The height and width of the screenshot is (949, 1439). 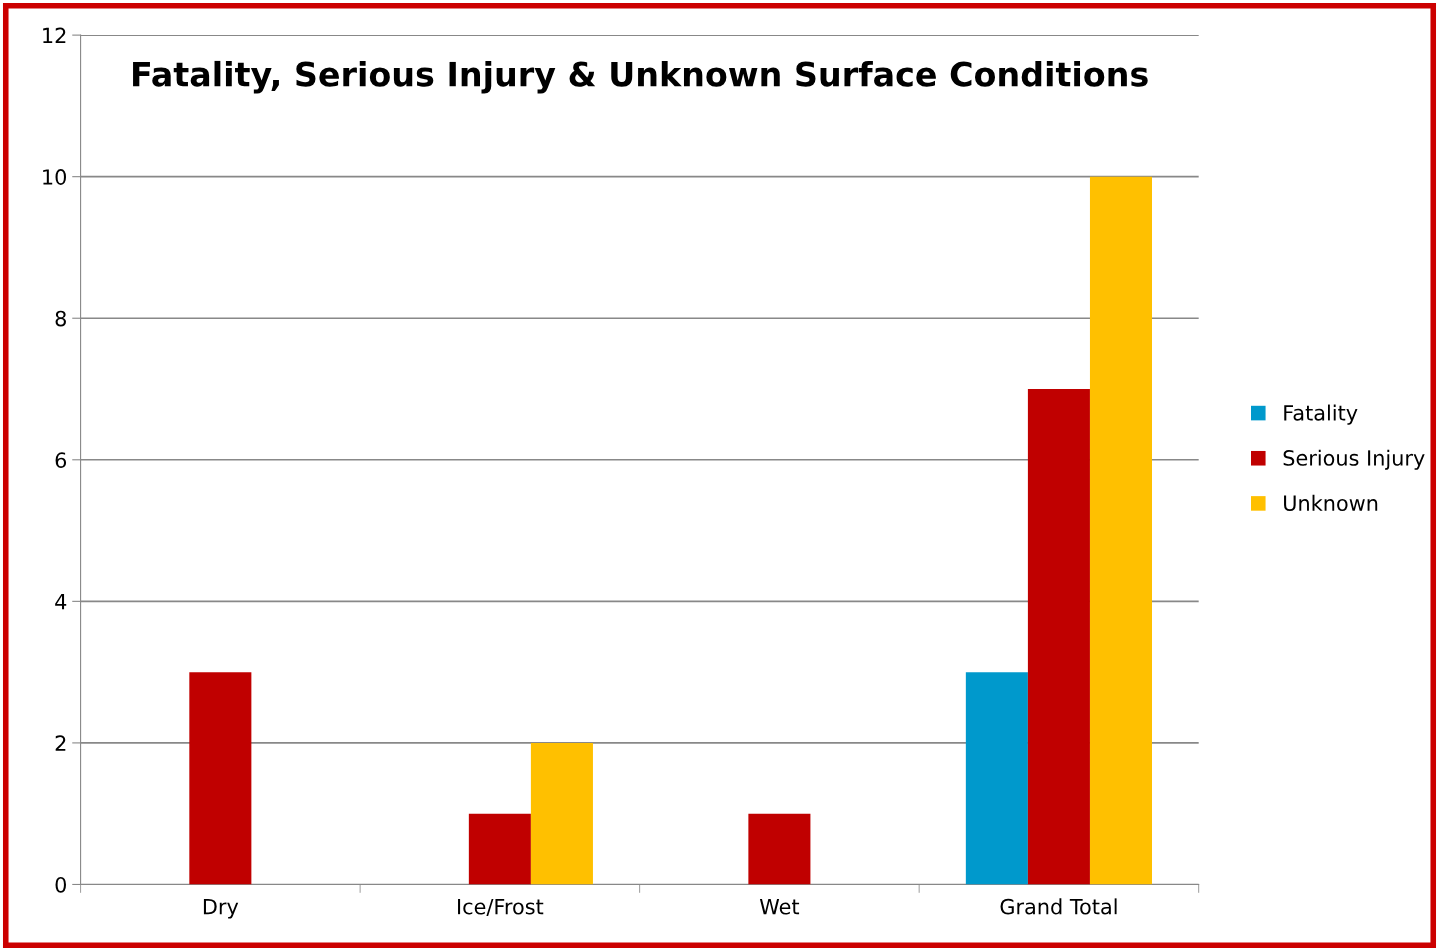 What do you see at coordinates (61, 602) in the screenshot?
I see `y-tick-label: 4` at bounding box center [61, 602].